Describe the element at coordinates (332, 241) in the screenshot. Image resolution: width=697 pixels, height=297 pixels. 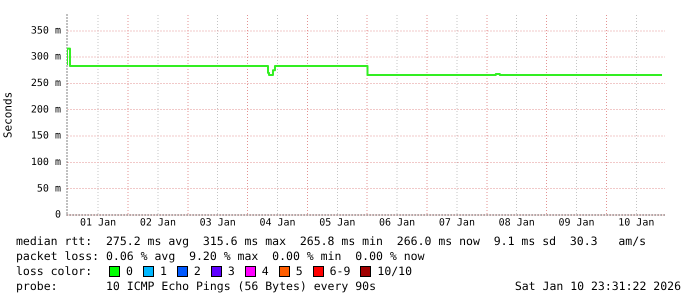
I see `text: median rtt: 275.2 ms avg 315.6 ms max 265.8 ms min 266.0 ms now 9.1 ms sd 30.3 am/s` at that location.